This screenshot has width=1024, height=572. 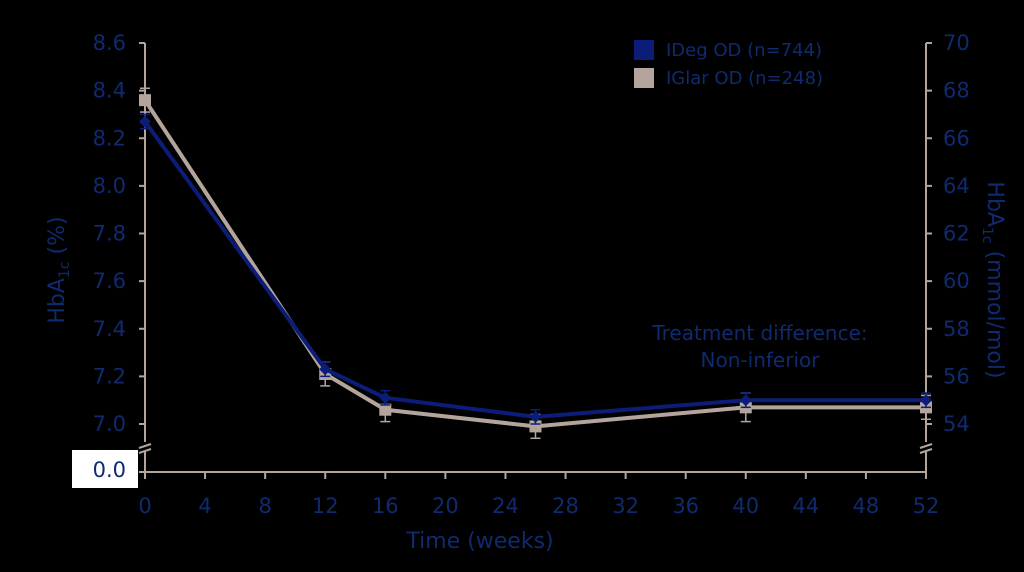 What do you see at coordinates (204, 506) in the screenshot?
I see `x-tick-label: 4` at bounding box center [204, 506].